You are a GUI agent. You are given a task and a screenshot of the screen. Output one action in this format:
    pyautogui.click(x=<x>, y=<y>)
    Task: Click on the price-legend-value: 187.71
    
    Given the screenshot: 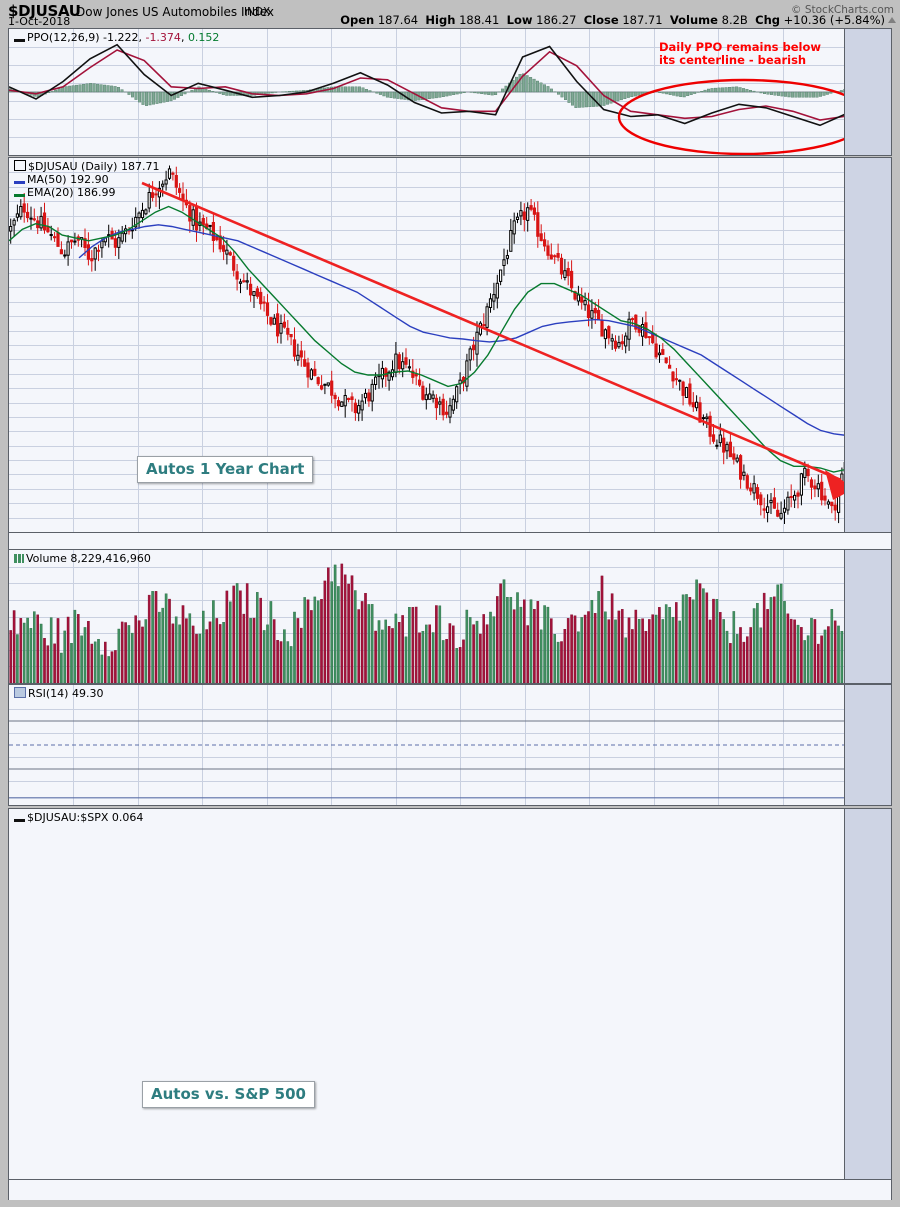 What is the action you would take?
    pyautogui.click(x=140, y=166)
    